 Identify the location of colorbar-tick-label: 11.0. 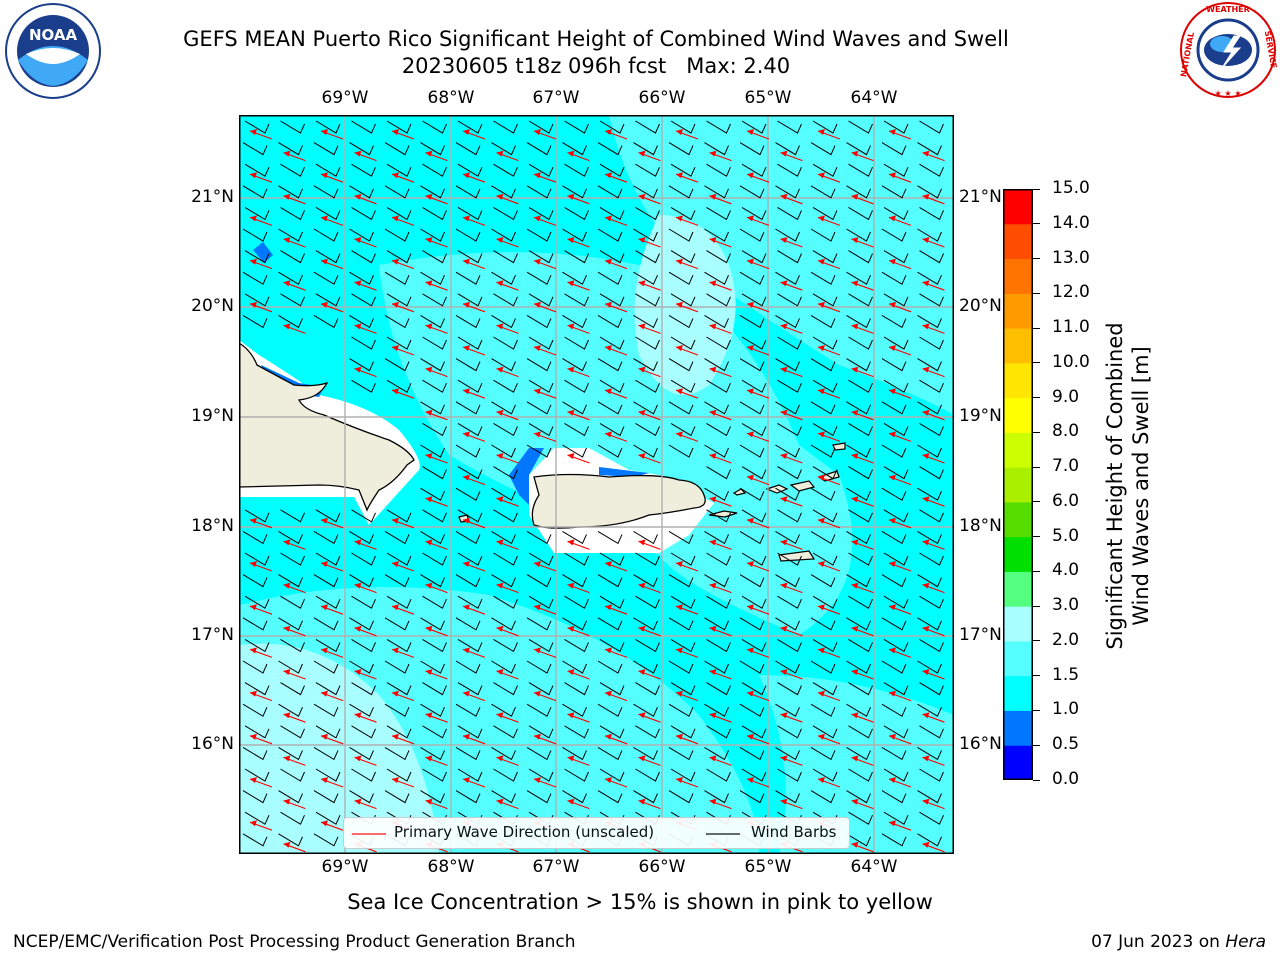
(1071, 327).